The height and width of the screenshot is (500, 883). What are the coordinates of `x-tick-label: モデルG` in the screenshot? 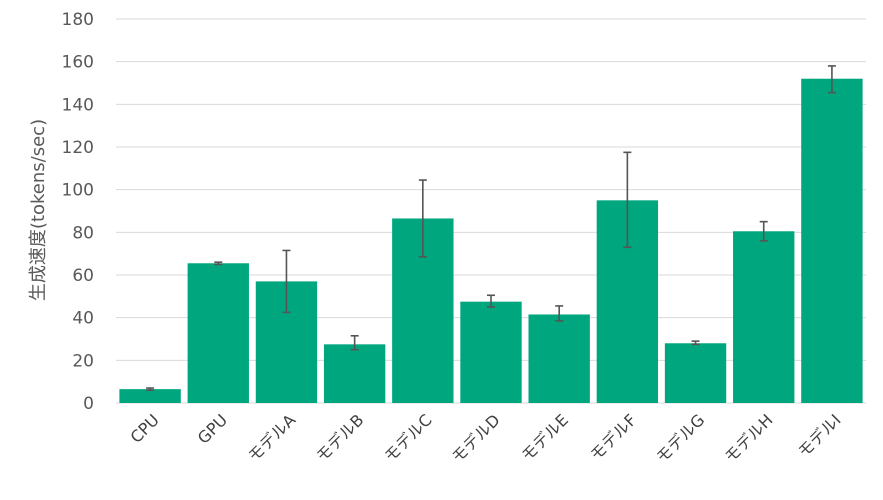 It's located at (680, 438).